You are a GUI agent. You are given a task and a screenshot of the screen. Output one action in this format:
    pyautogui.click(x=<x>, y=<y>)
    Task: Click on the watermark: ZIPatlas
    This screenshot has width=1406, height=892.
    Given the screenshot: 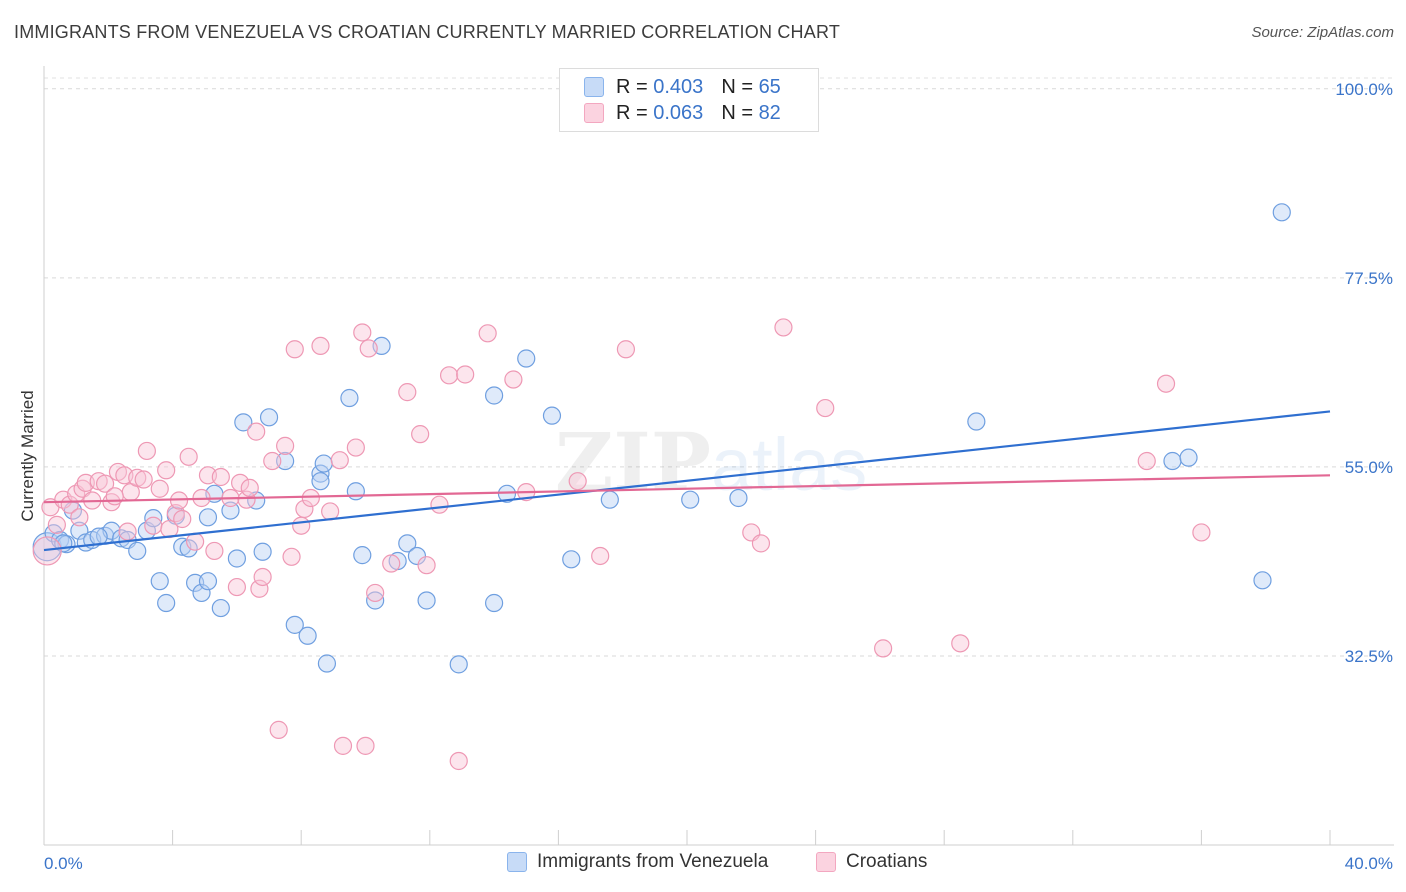 What is the action you would take?
    pyautogui.click(x=711, y=462)
    